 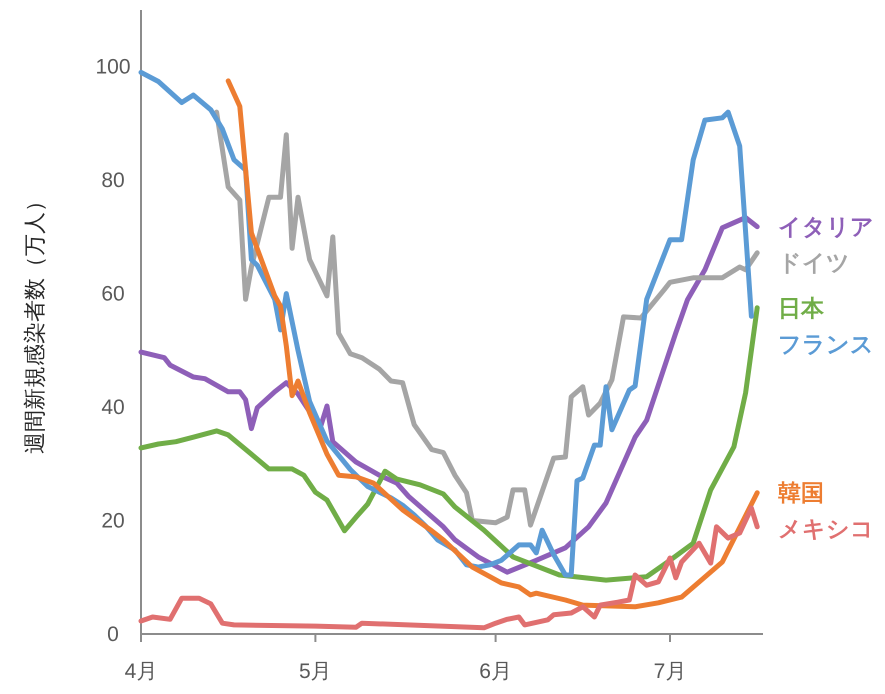 What do you see at coordinates (495, 671) in the screenshot?
I see `x-tick-label: 6月` at bounding box center [495, 671].